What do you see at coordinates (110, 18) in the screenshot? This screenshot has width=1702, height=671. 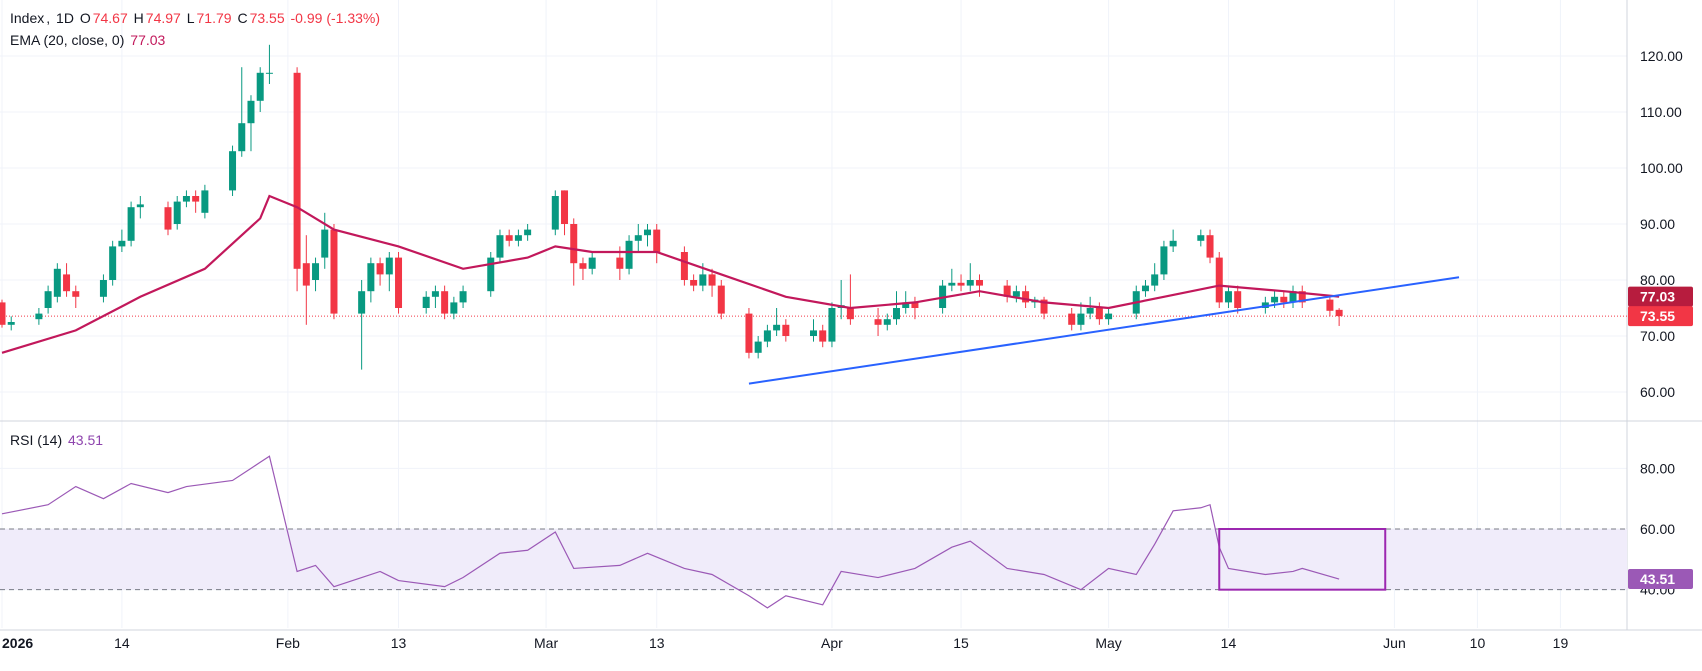 I see `open-value: 74.67` at bounding box center [110, 18].